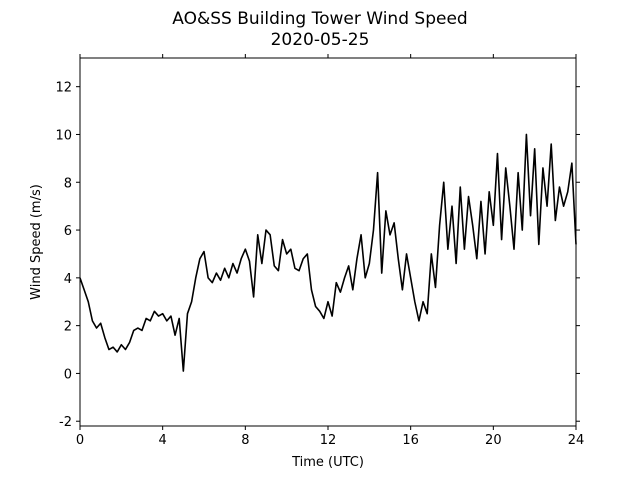 Image resolution: width=640 pixels, height=480 pixels. I want to click on x-tick-label: 0, so click(80, 440).